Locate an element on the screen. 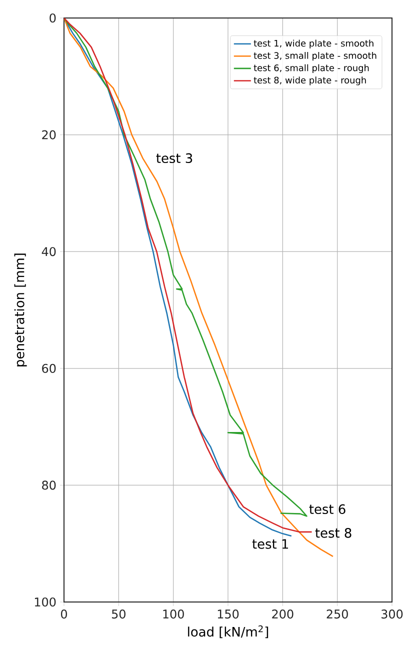 The image size is (408, 650). legend-label: test 1, wide plate - smooth is located at coordinates (314, 44).